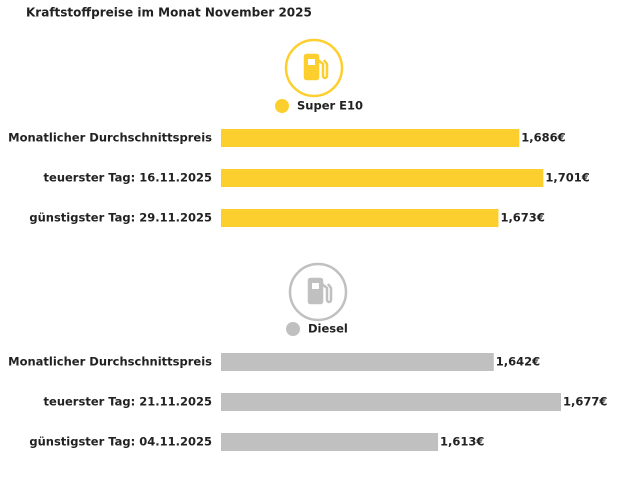 The image size is (640, 480). Describe the element at coordinates (128, 178) in the screenshot. I see `category-label: teuerster Tag: 16.11.2025` at that location.